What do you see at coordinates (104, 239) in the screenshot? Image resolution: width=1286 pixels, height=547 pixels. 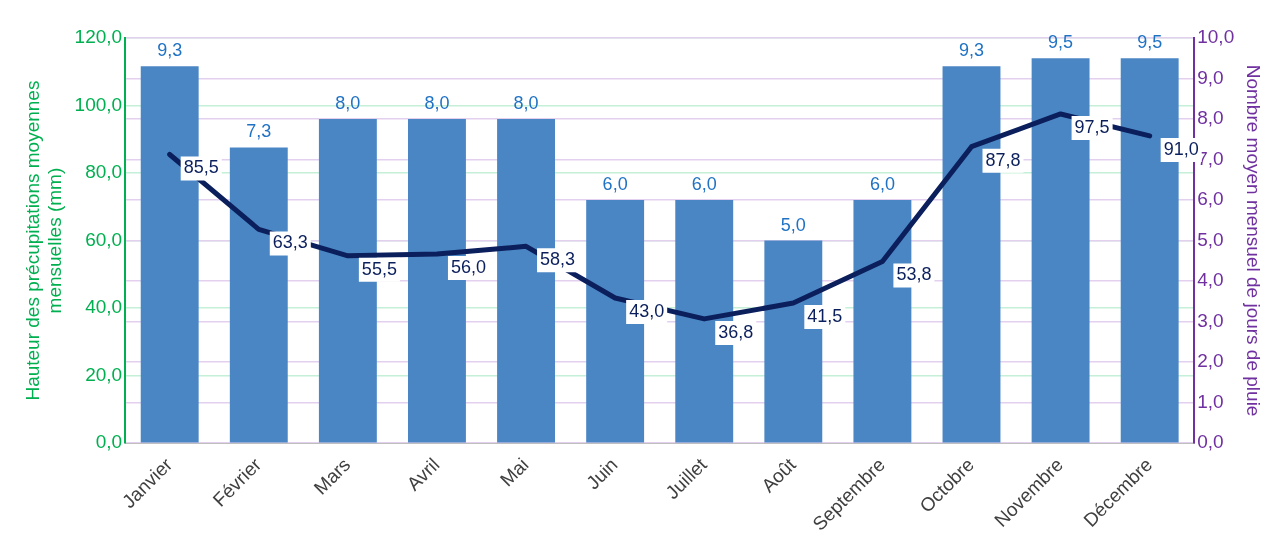 I see `y-tick-label: 60,0` at bounding box center [104, 239].